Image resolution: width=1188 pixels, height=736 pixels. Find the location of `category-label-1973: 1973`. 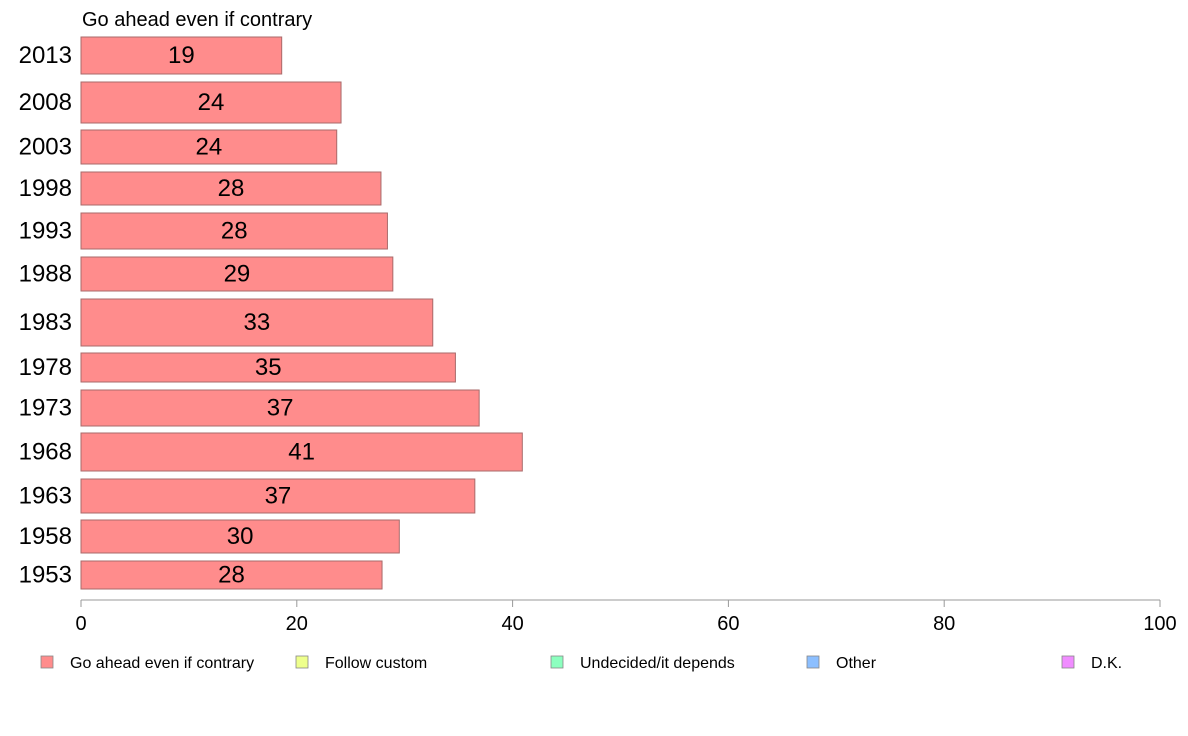

category-label-1973: 1973 is located at coordinates (45, 408).